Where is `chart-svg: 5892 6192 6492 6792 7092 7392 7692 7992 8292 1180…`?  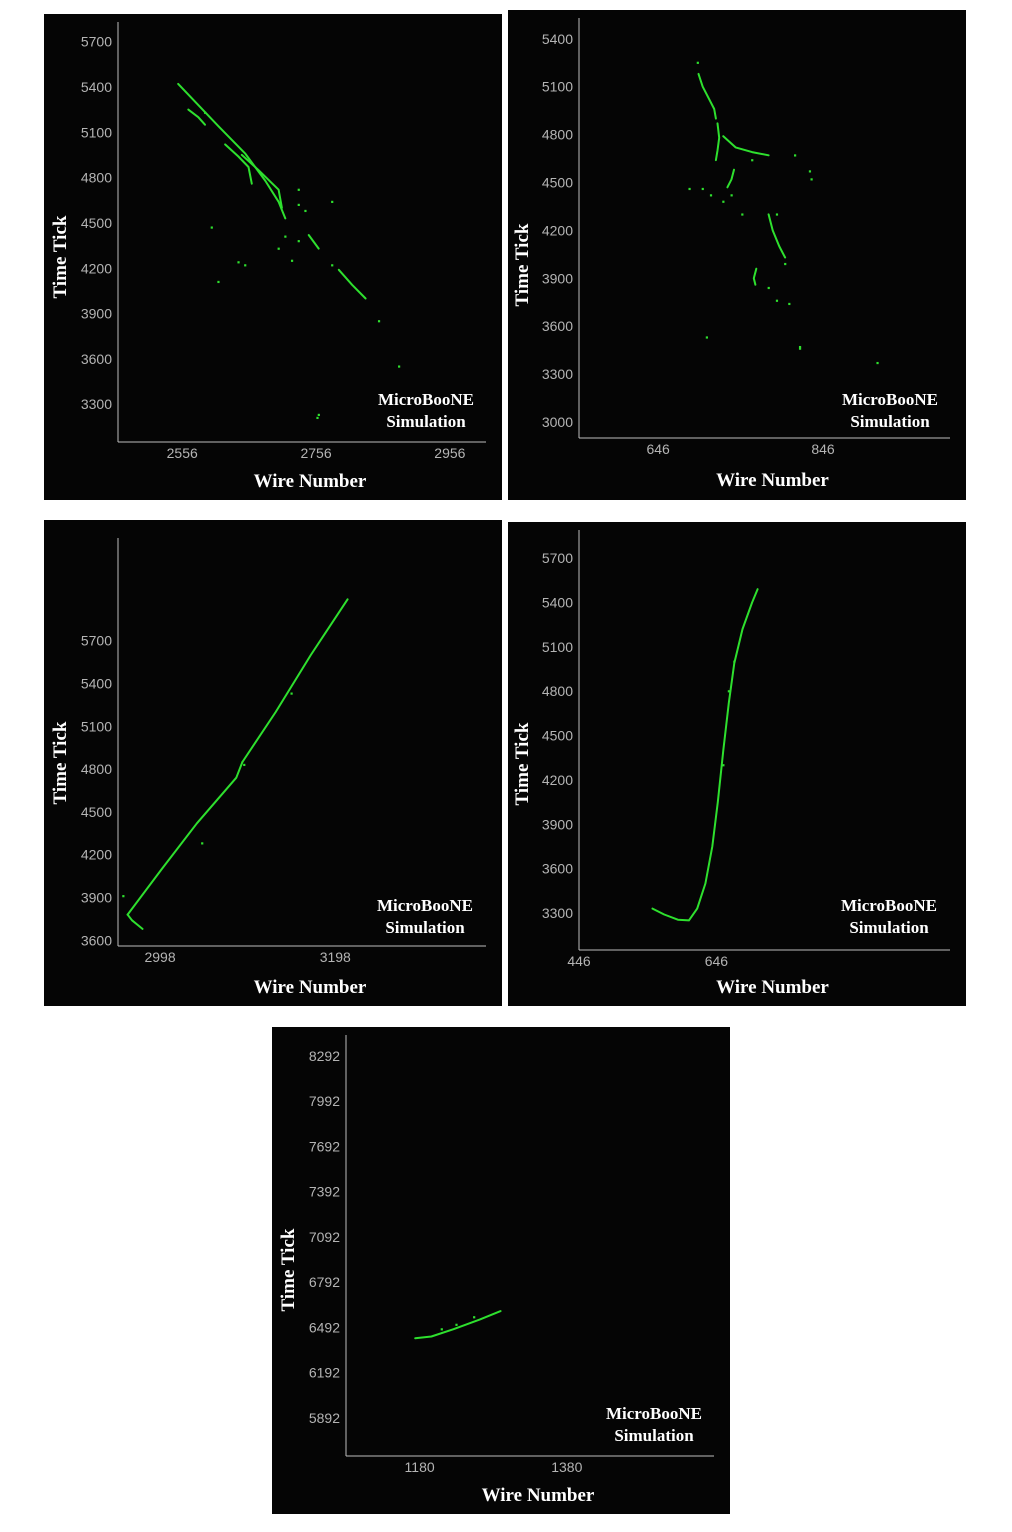 chart-svg: 5892 6192 6492 6792 7092 7392 7692 7992 8292 1180… is located at coordinates (496, 1270).